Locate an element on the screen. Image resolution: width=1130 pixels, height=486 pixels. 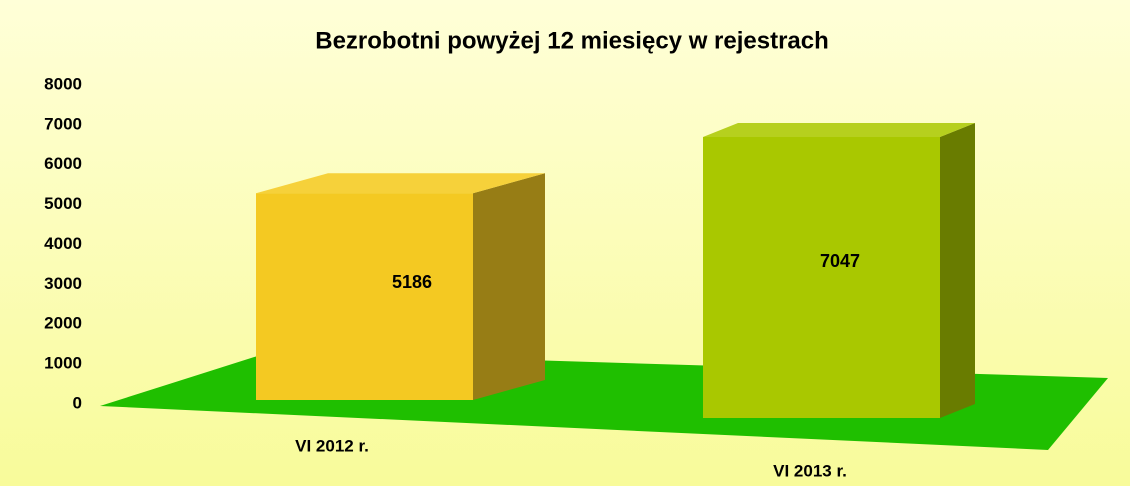
y-tick-label: 5000 is located at coordinates (63, 203).